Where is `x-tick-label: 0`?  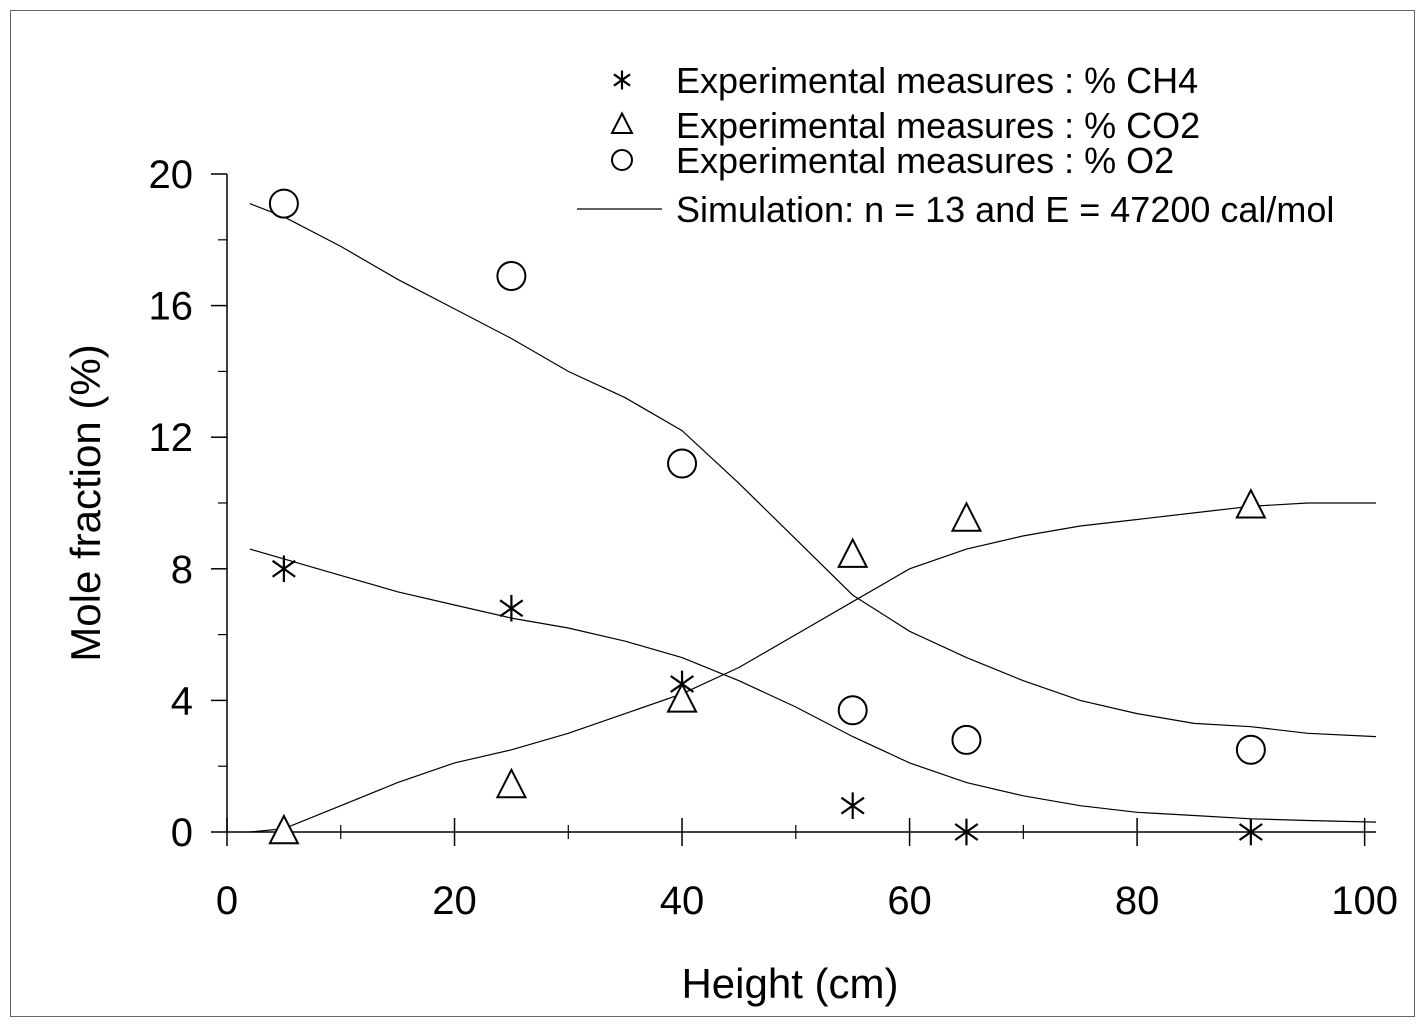
x-tick-label: 0 is located at coordinates (227, 901).